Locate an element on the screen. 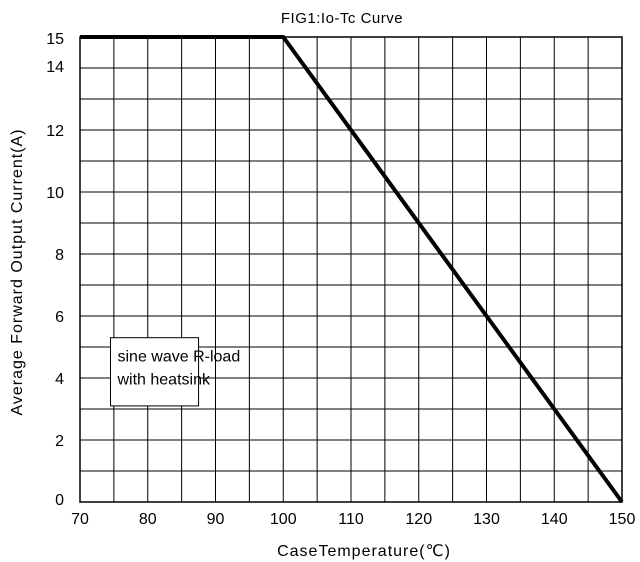 The height and width of the screenshot is (562, 640). x-tick-label: 100 is located at coordinates (283, 519).